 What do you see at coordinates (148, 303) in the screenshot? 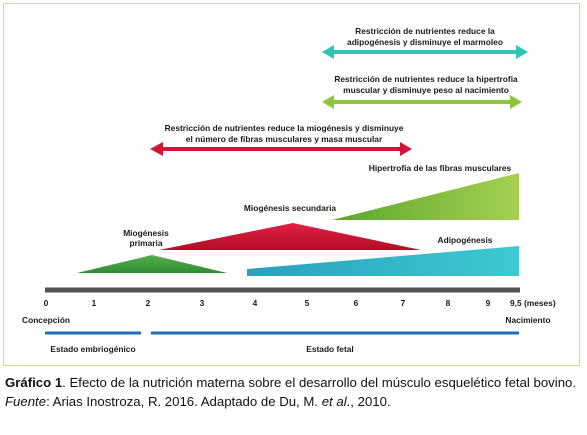
I see `tick-label-2: 2` at bounding box center [148, 303].